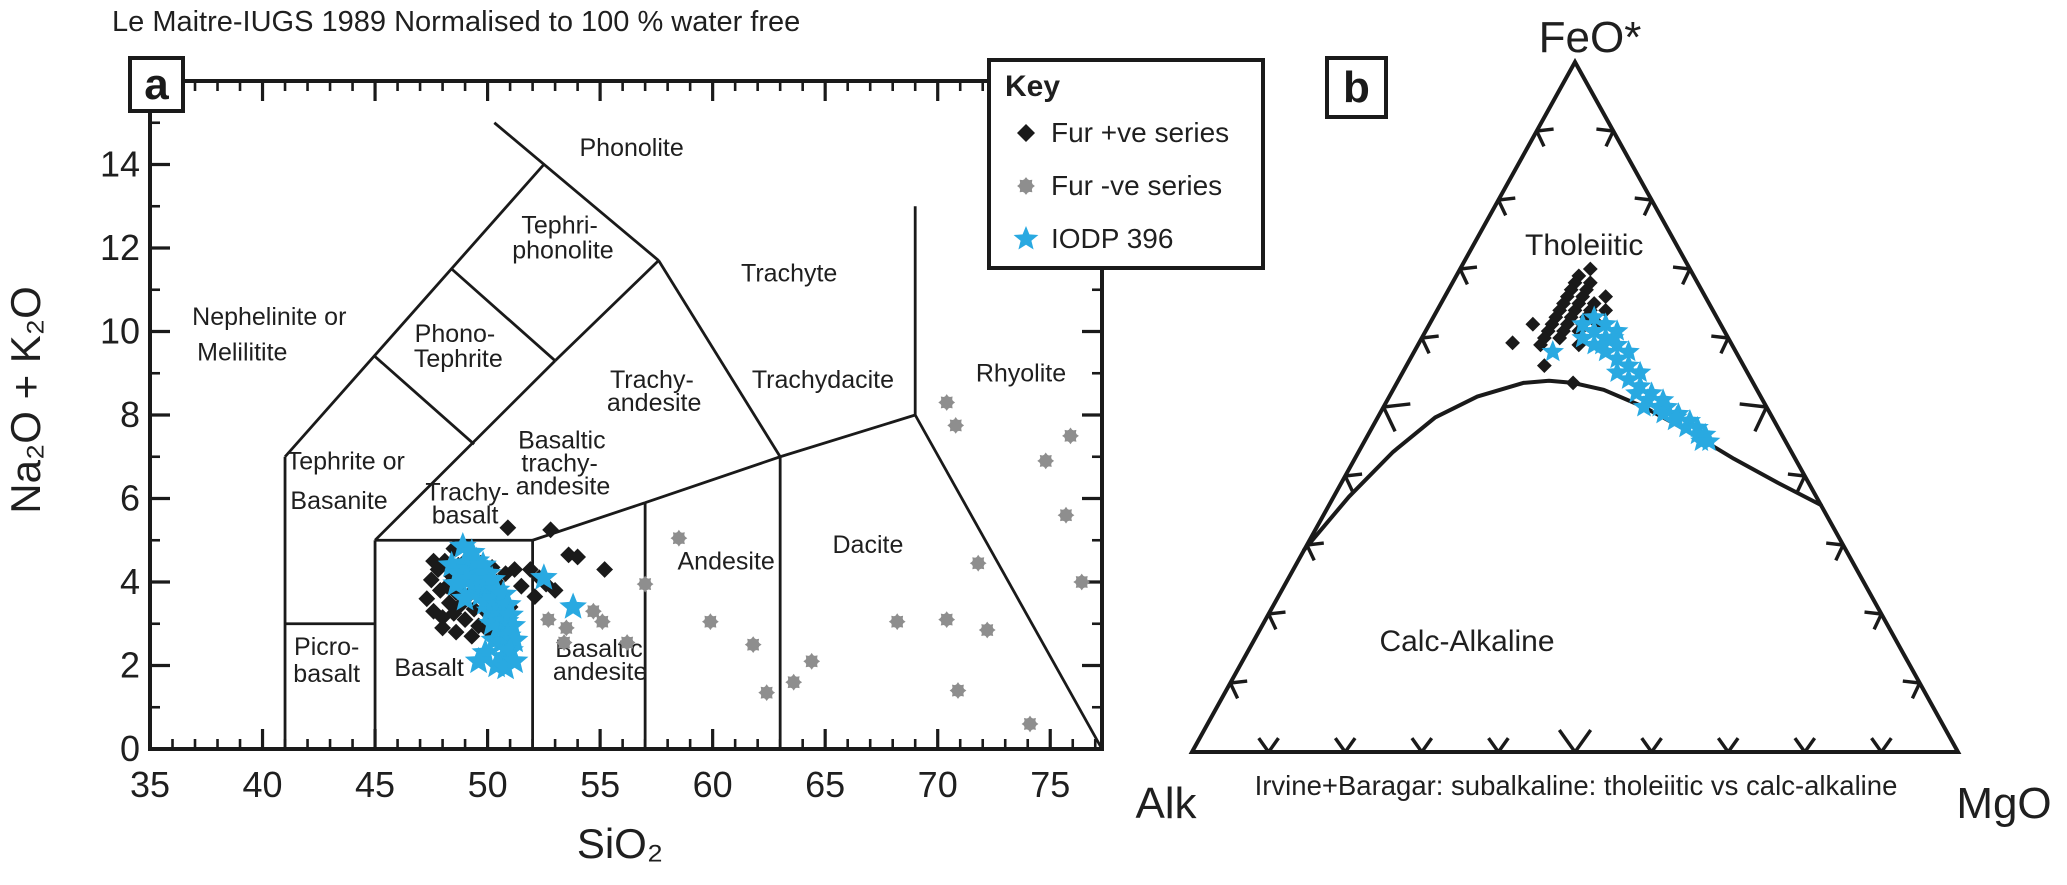 The width and height of the screenshot is (2067, 885). What do you see at coordinates (263, 784) in the screenshot?
I see `tas-x-tick-label: 40` at bounding box center [263, 784].